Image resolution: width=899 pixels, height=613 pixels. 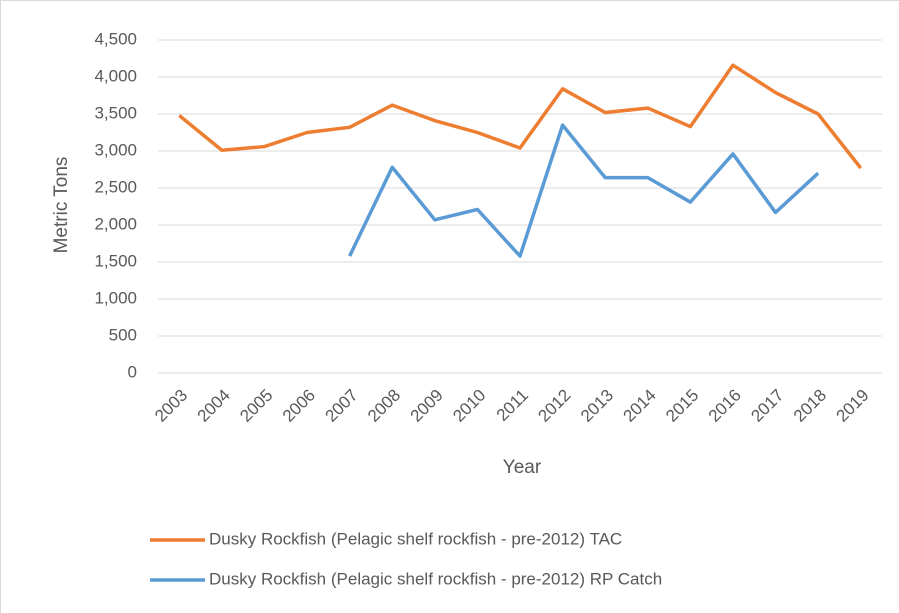 What do you see at coordinates (115, 75) in the screenshot?
I see `y-tick-label: 4,000` at bounding box center [115, 75].